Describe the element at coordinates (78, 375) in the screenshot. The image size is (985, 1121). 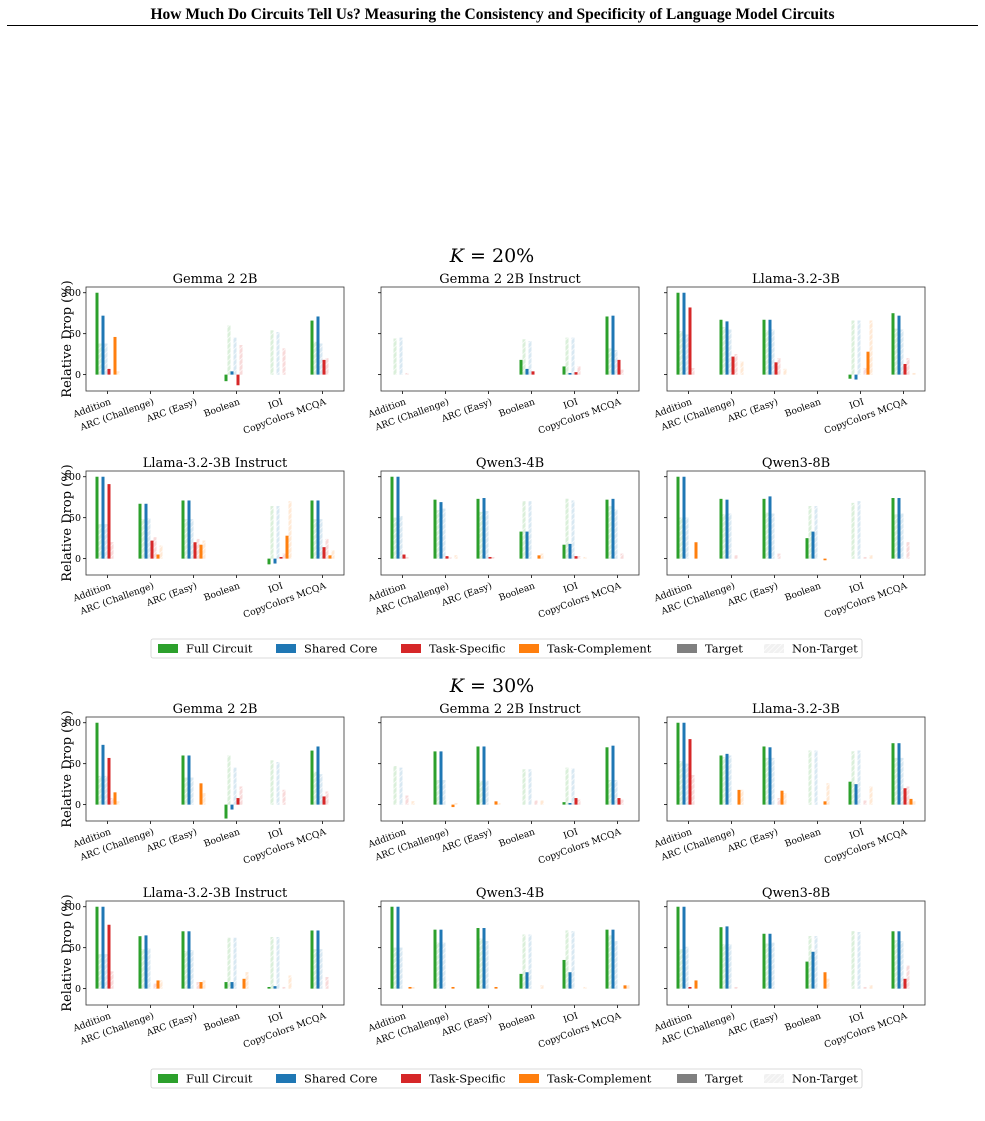
I see `y-tick-label: 0` at that location.